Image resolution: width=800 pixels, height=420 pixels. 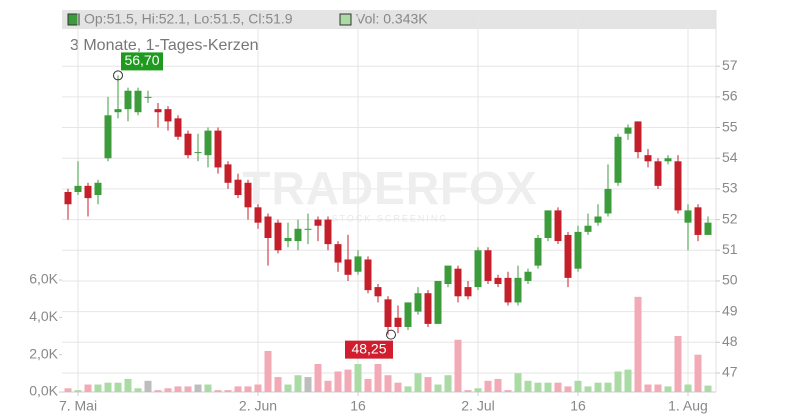 What do you see at coordinates (73, 19) in the screenshot?
I see `ohlc-swatch` at bounding box center [73, 19].